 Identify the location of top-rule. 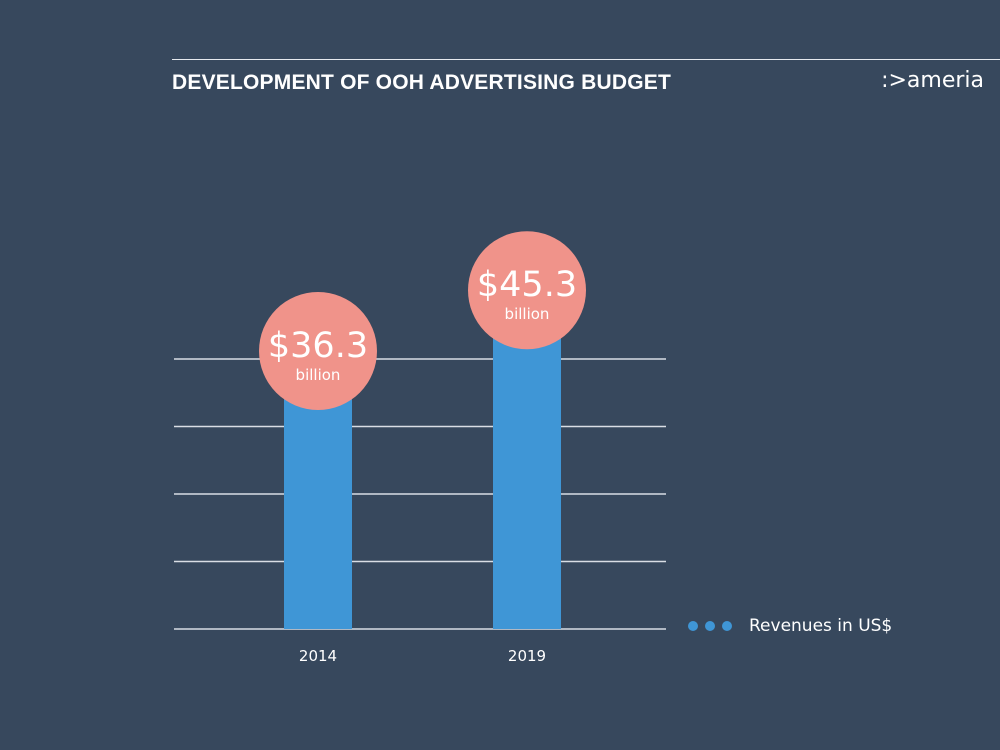
(586, 59).